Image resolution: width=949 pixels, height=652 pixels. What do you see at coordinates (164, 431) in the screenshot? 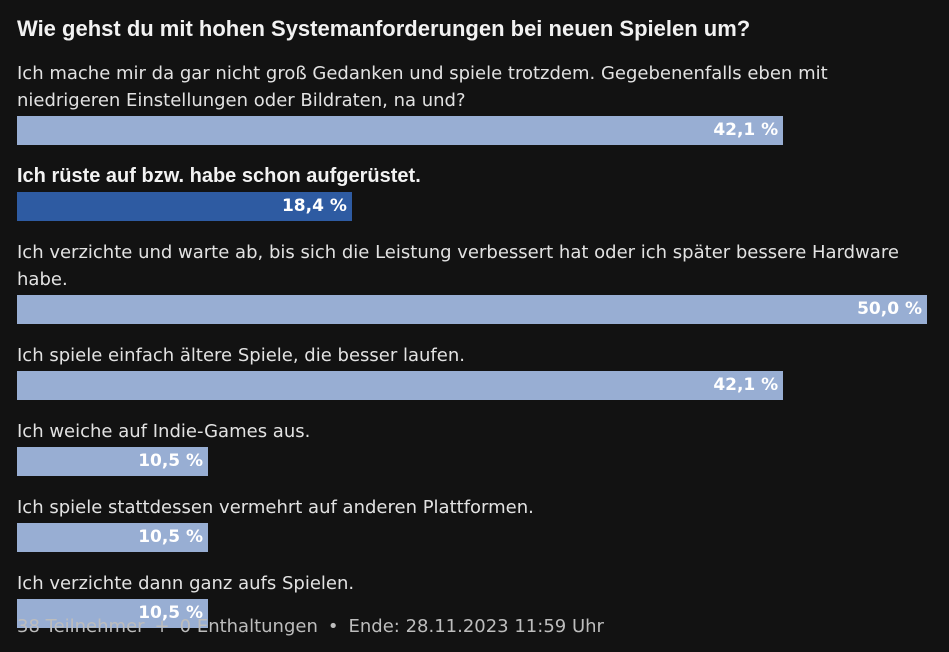
I see `option-label: Ich weiche auf Indie-Games aus.` at bounding box center [164, 431].